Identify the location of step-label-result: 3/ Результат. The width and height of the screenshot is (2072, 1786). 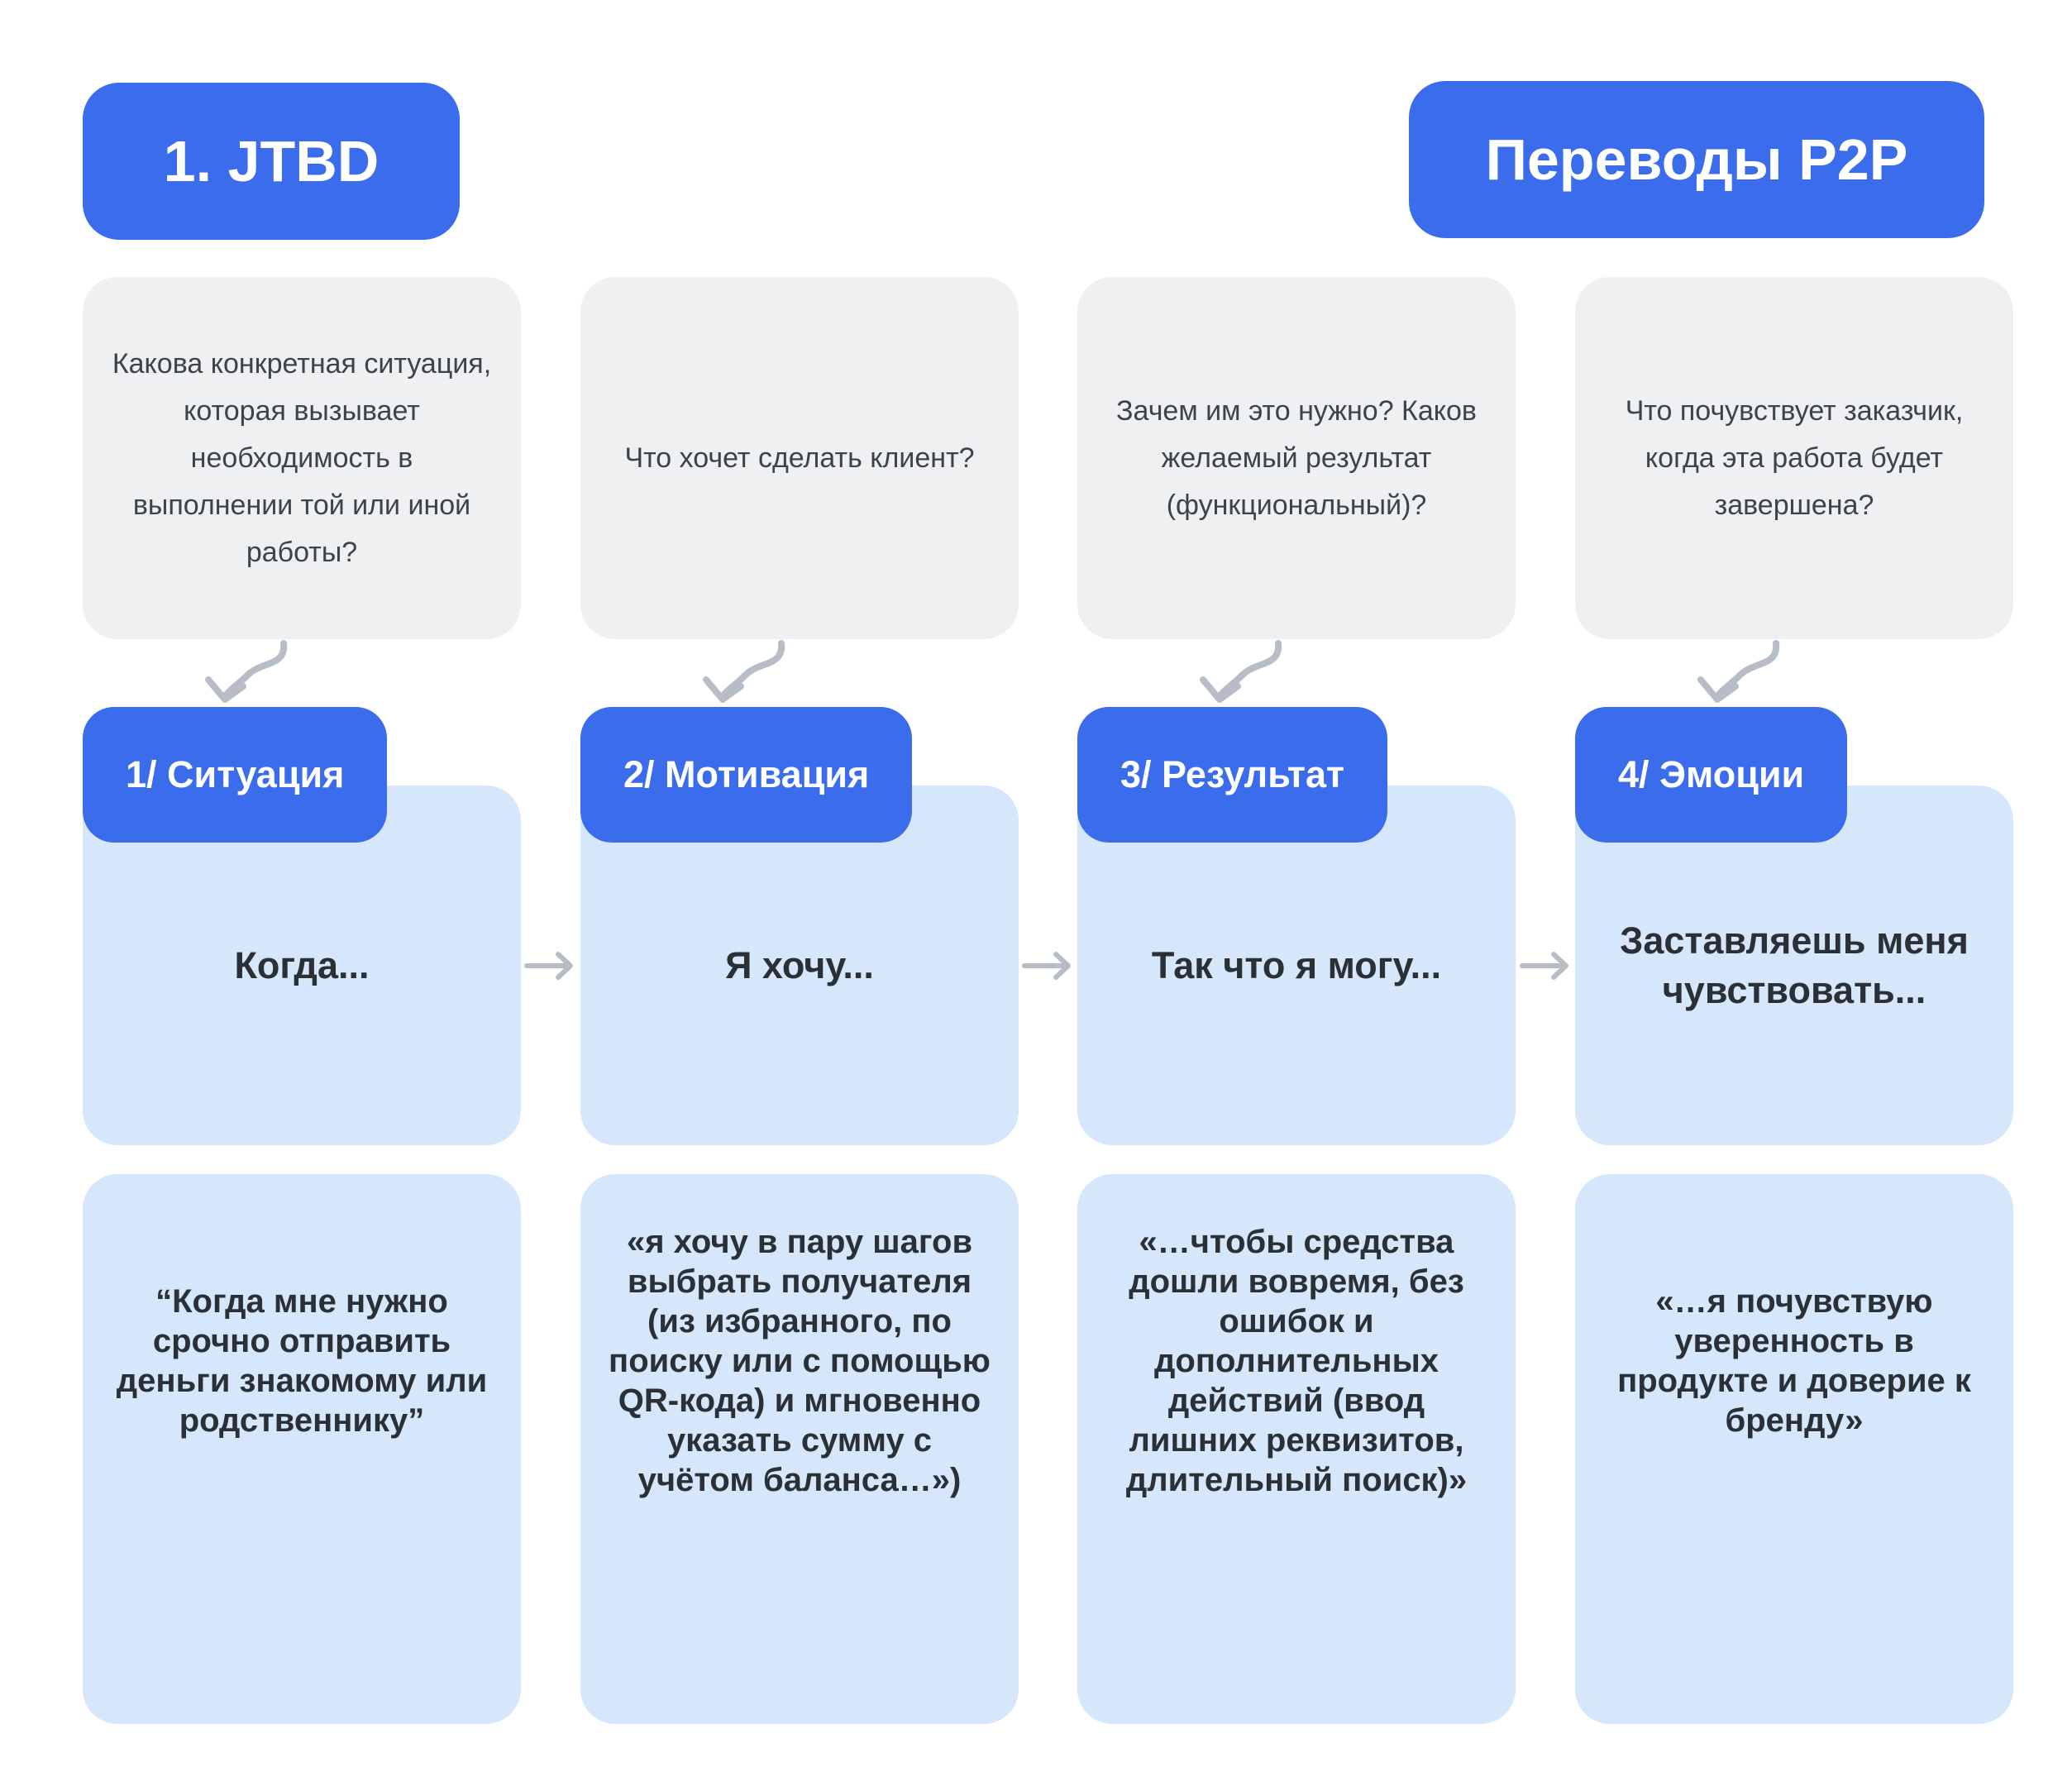
(1232, 775).